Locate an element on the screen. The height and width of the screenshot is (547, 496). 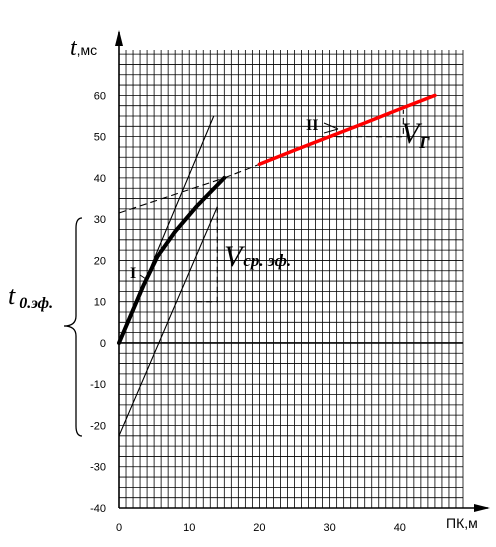
intercept-time-label: t 0.эф. is located at coordinates (30, 296).